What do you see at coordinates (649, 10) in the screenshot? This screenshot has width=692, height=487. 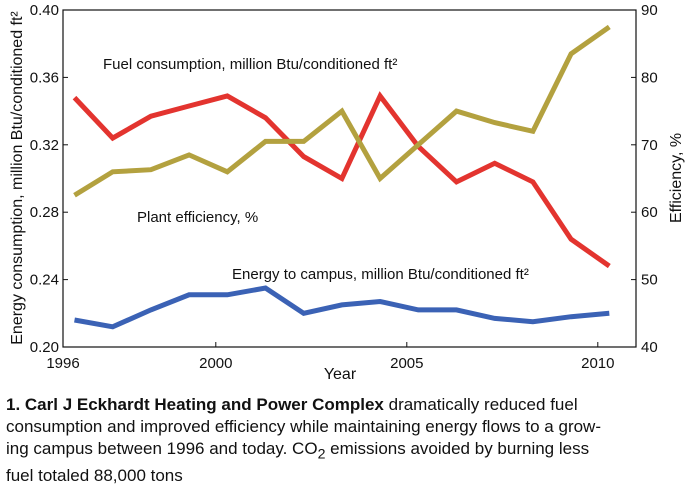 I see `y-right-tick-label: 90` at bounding box center [649, 10].